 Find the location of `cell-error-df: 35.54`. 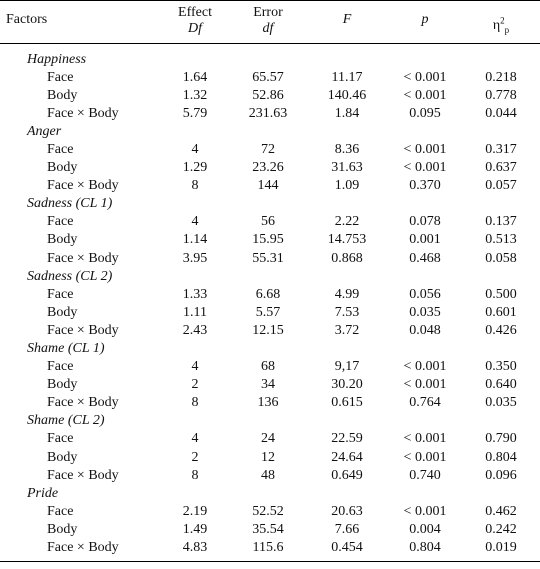

cell-error-df: 35.54 is located at coordinates (268, 529).